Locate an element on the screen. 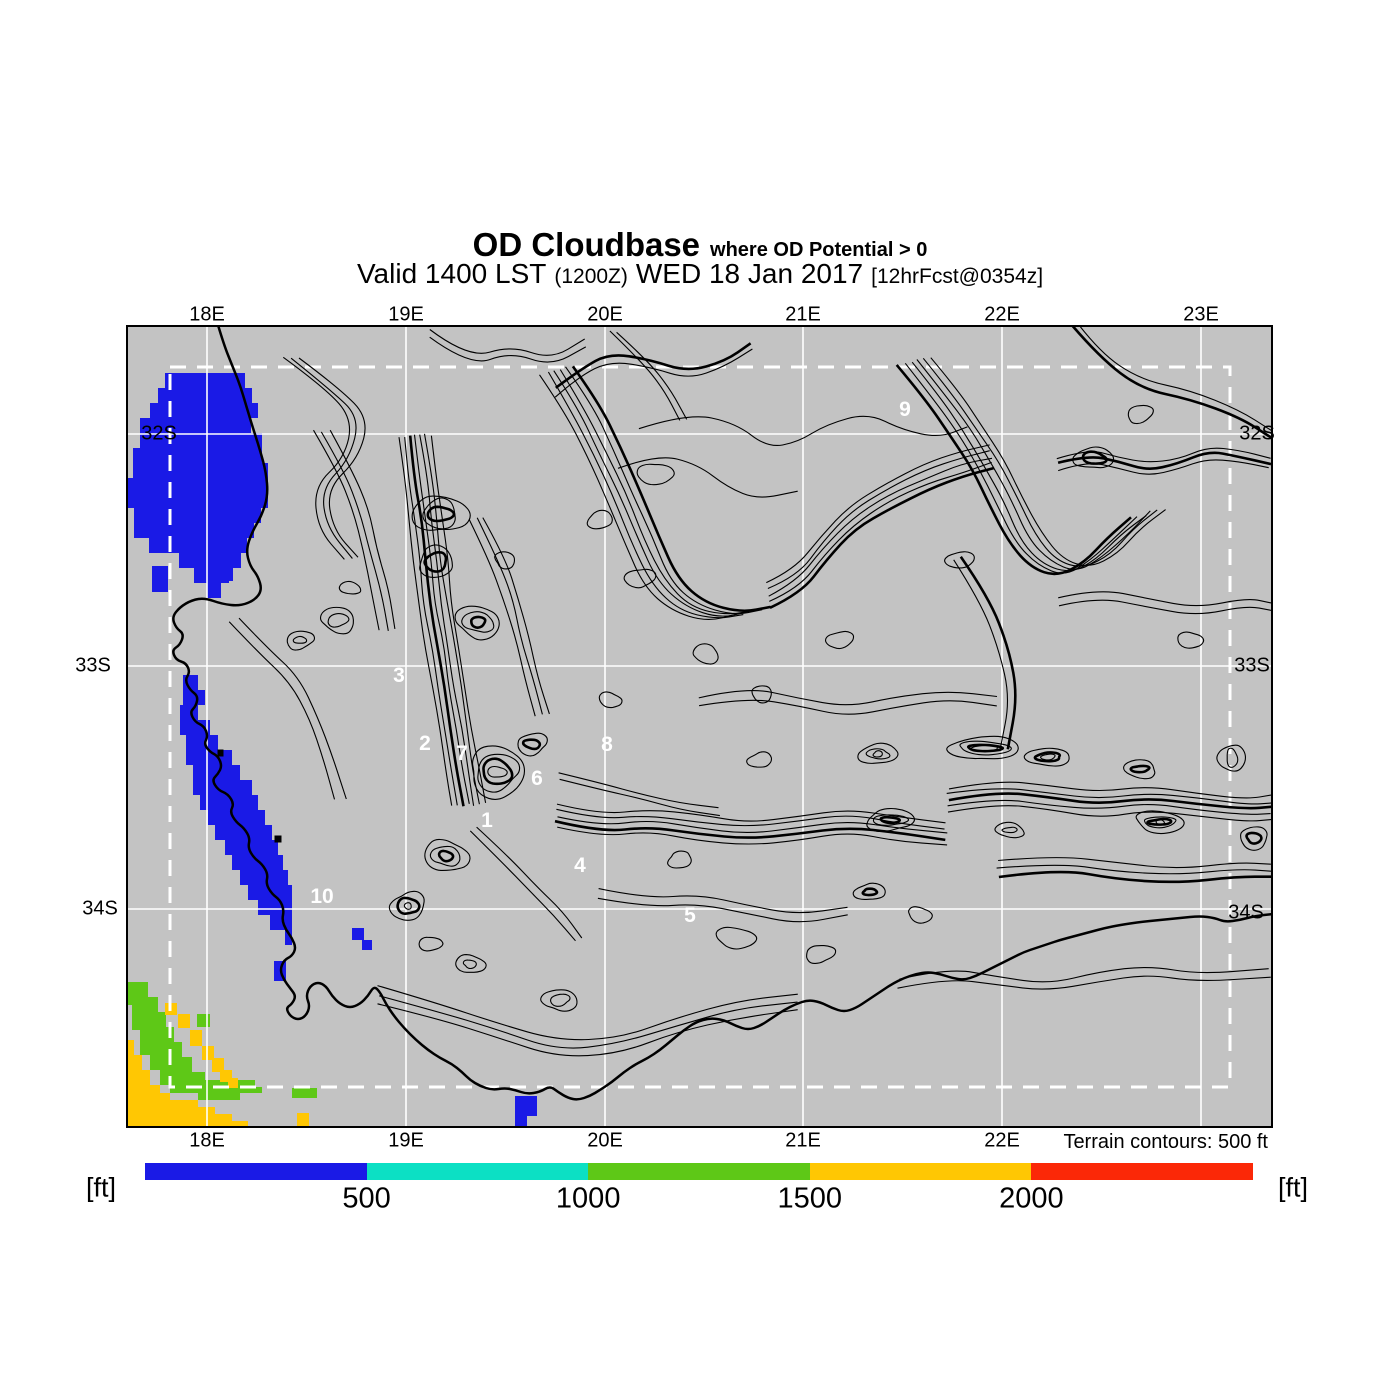  title-main: OD Cloudbase is located at coordinates (586, 244).